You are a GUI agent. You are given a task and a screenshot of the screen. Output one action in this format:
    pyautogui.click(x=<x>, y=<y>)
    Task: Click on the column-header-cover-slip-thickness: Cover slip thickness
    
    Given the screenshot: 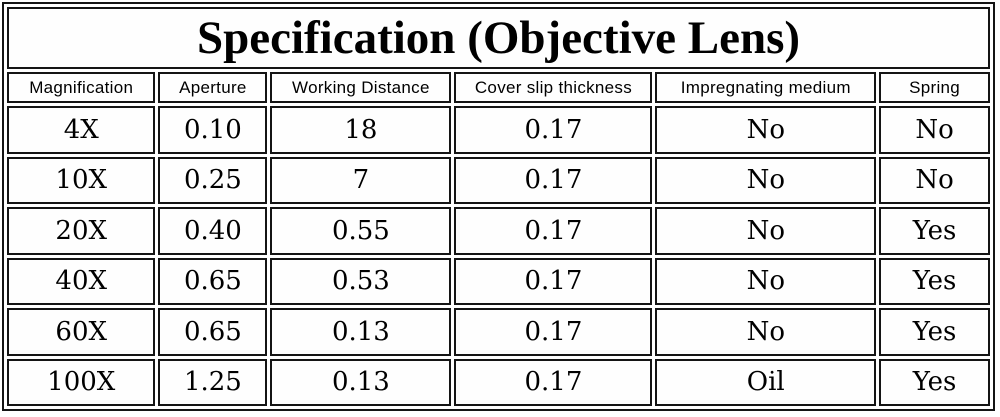 What is the action you would take?
    pyautogui.click(x=553, y=87)
    